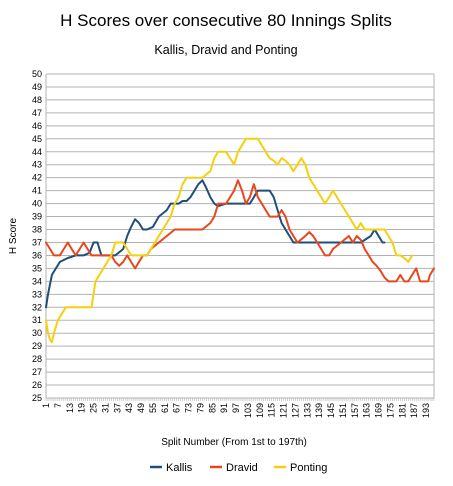 The image size is (453, 486). What do you see at coordinates (308, 468) in the screenshot?
I see `legend-label-ponting: Ponting` at bounding box center [308, 468].